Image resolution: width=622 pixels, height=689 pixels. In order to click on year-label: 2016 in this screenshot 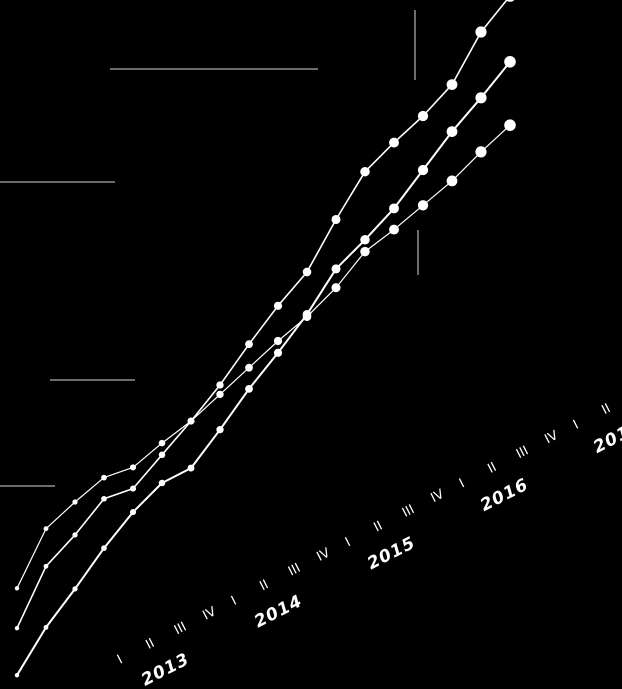, I will do `click(504, 495)`.